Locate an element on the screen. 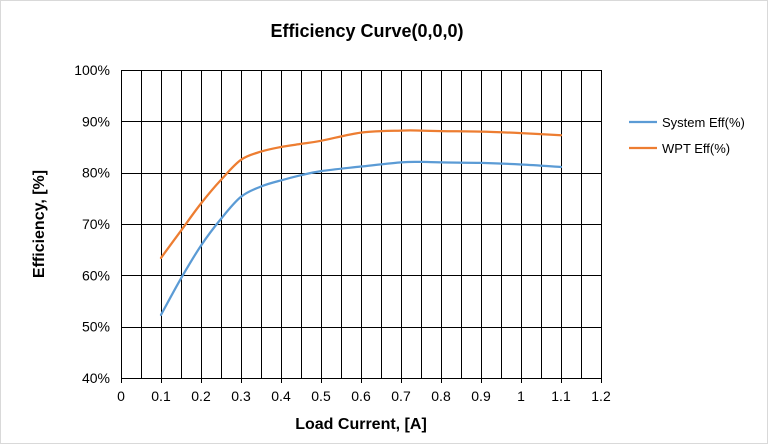 The width and height of the screenshot is (768, 445). x-tick-label: 1.2 is located at coordinates (601, 396).